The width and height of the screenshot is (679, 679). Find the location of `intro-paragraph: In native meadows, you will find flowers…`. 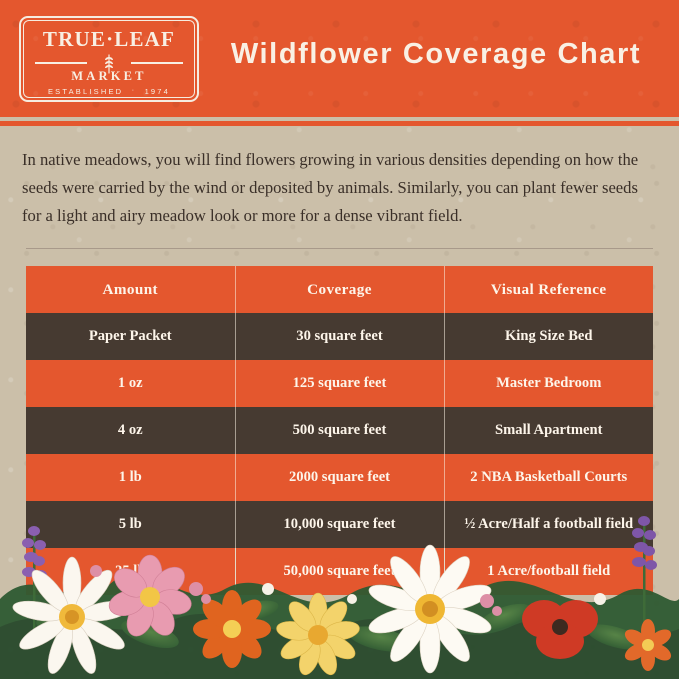

intro-paragraph: In native meadows, you will find flowers… is located at coordinates (330, 187).